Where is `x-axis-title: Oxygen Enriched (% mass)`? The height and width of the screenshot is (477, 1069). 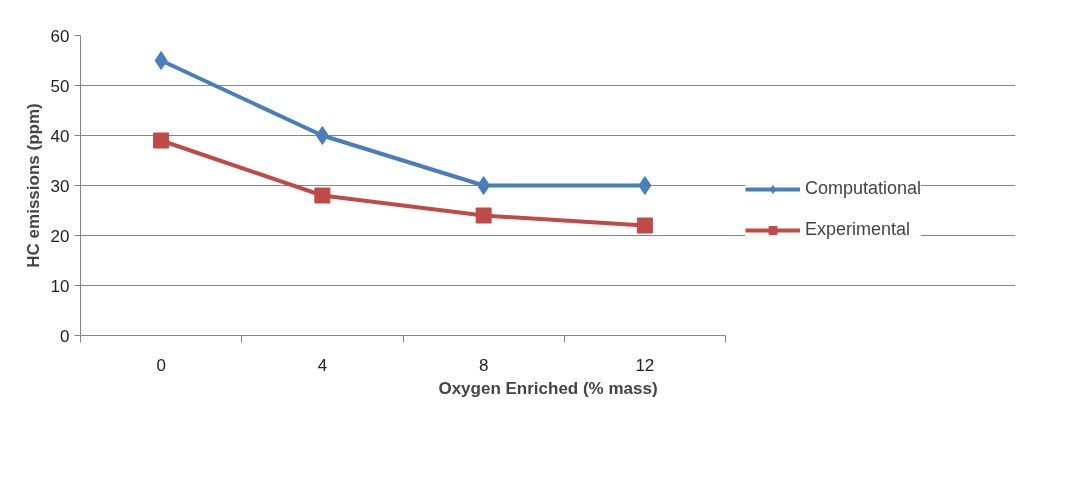 x-axis-title: Oxygen Enriched (% mass) is located at coordinates (548, 388).